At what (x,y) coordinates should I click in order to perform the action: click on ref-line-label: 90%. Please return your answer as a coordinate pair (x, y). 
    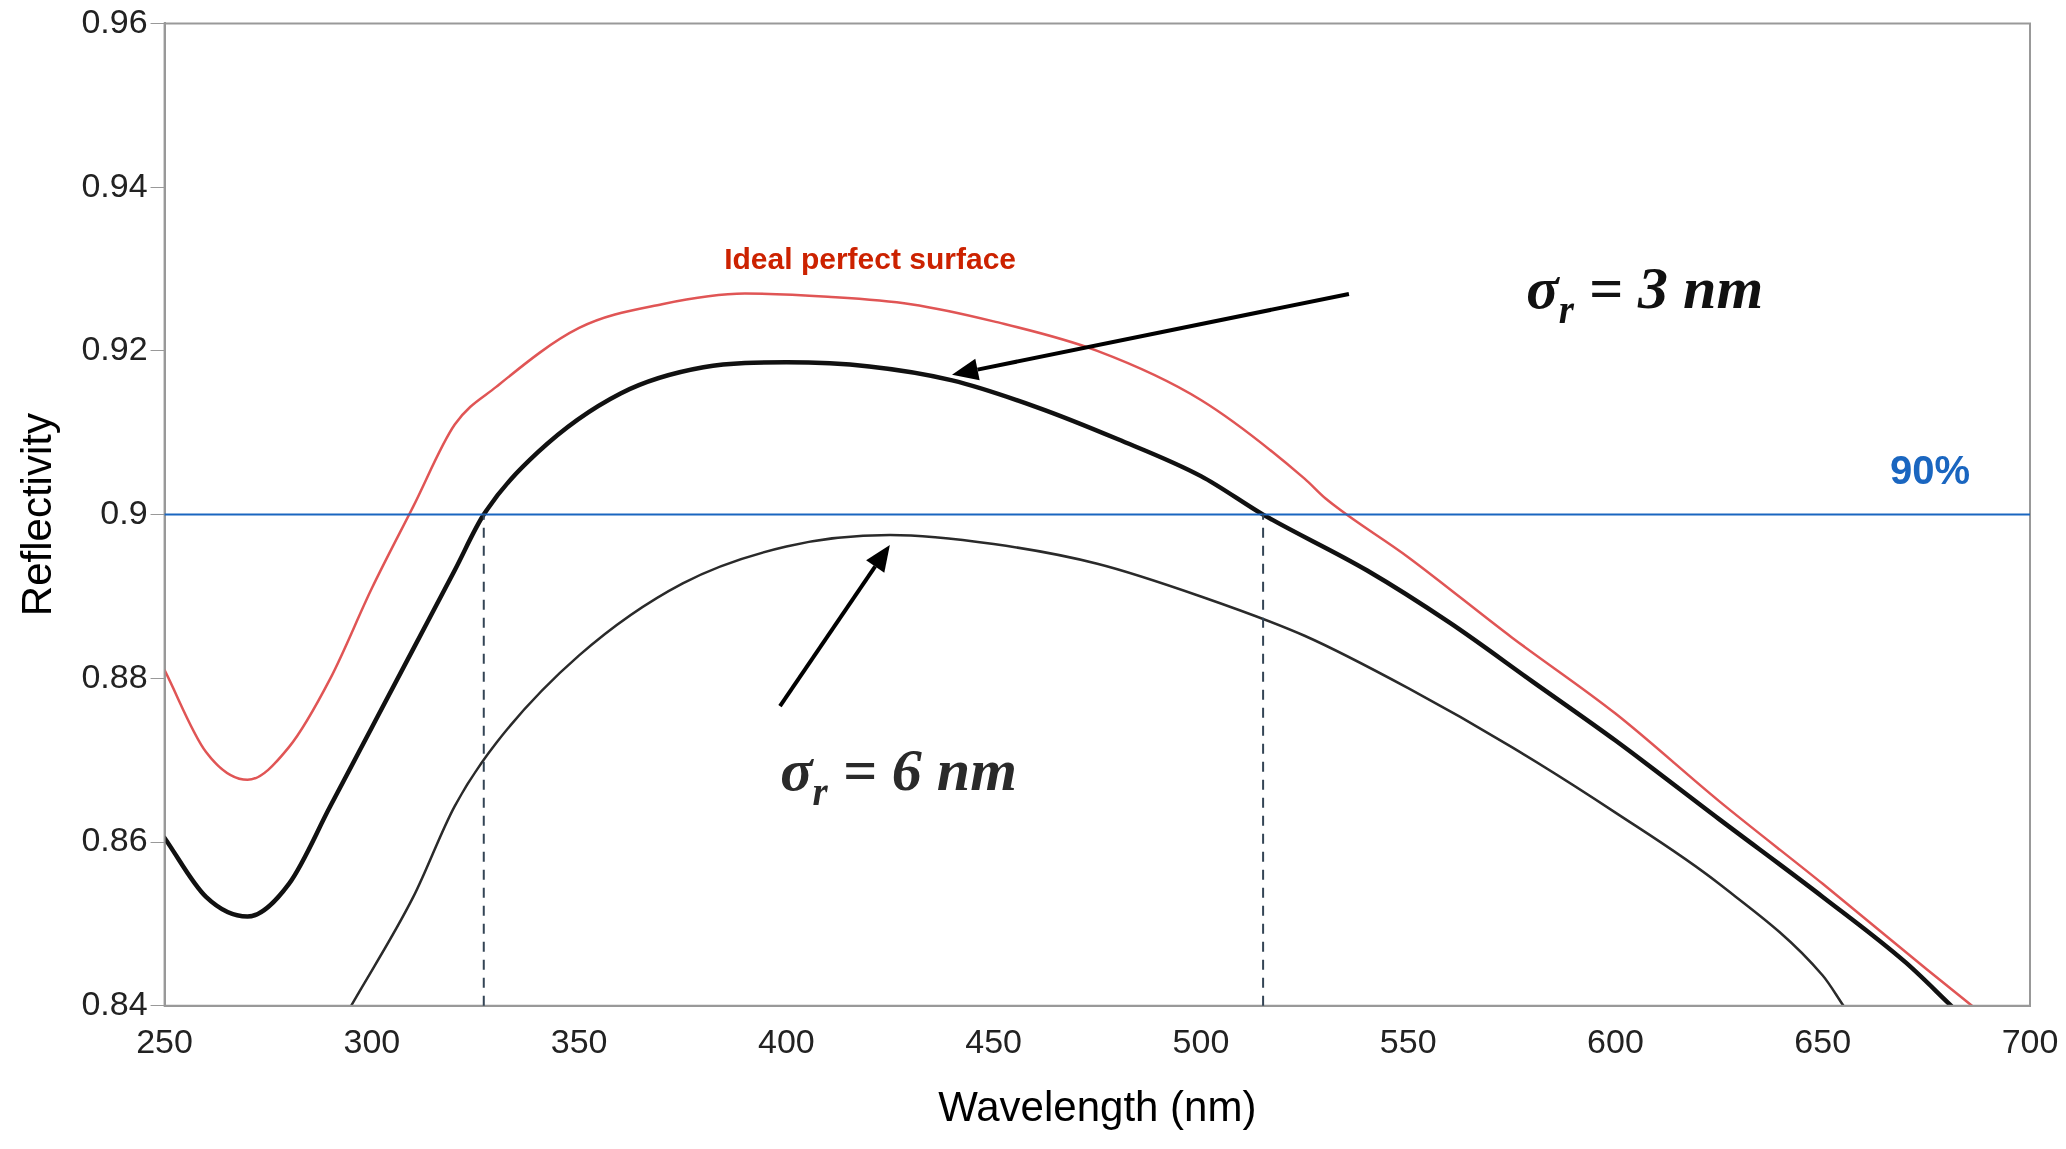
    Looking at the image, I should click on (1929, 469).